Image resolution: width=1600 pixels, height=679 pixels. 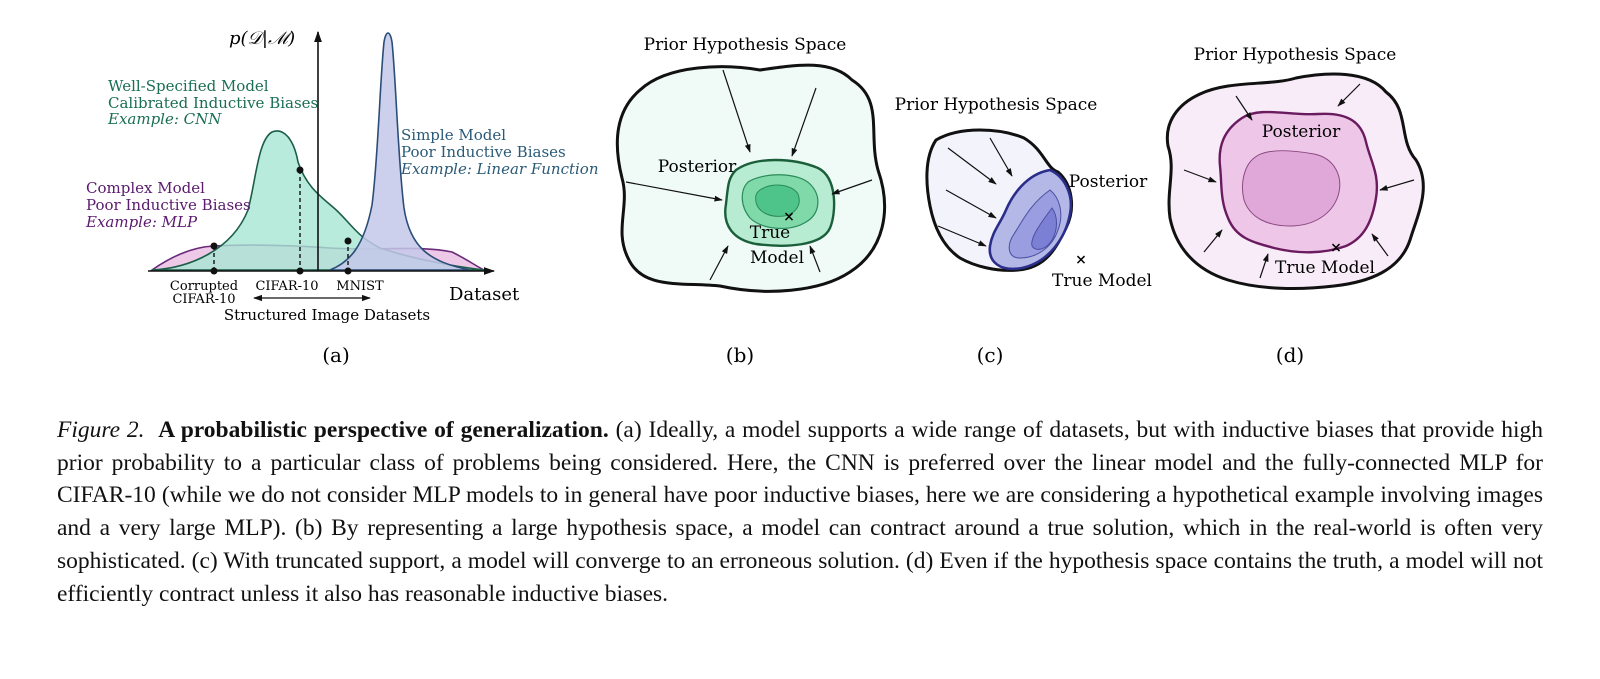 What do you see at coordinates (286, 286) in the screenshot?
I see `tick-cifar: CIFAR-10` at bounding box center [286, 286].